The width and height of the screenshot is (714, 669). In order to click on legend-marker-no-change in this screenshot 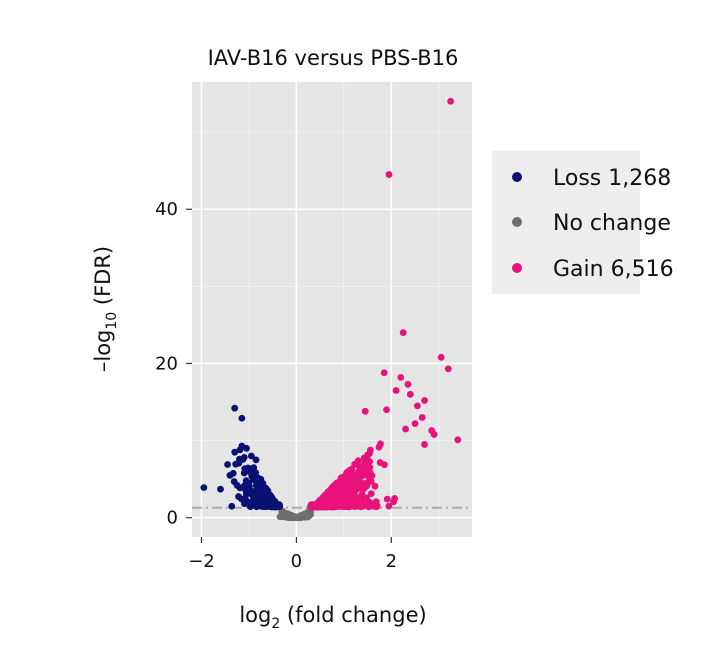, I will do `click(517, 222)`.